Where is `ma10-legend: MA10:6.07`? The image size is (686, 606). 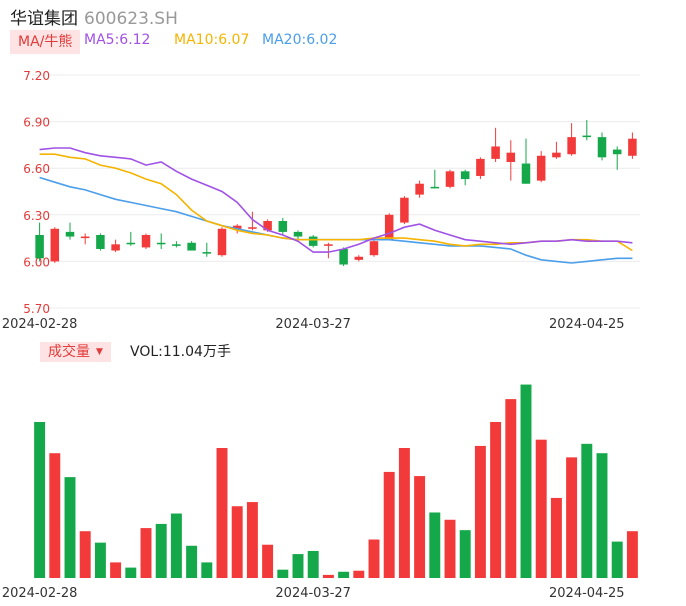
ma10-legend: MA10:6.07 is located at coordinates (212, 40).